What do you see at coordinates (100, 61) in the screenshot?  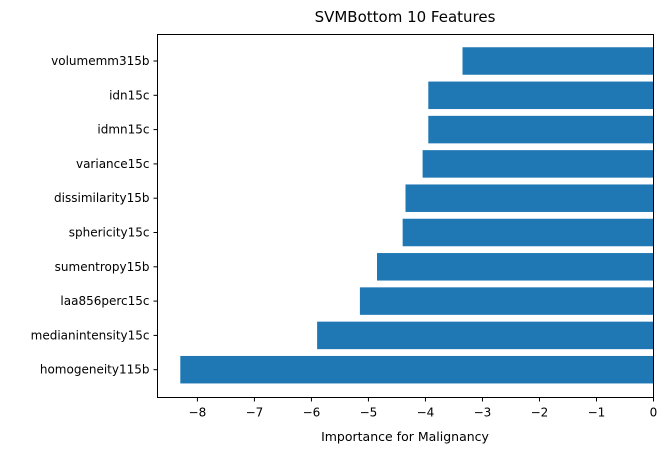 I see `y-tick-label: volumemm315b` at bounding box center [100, 61].